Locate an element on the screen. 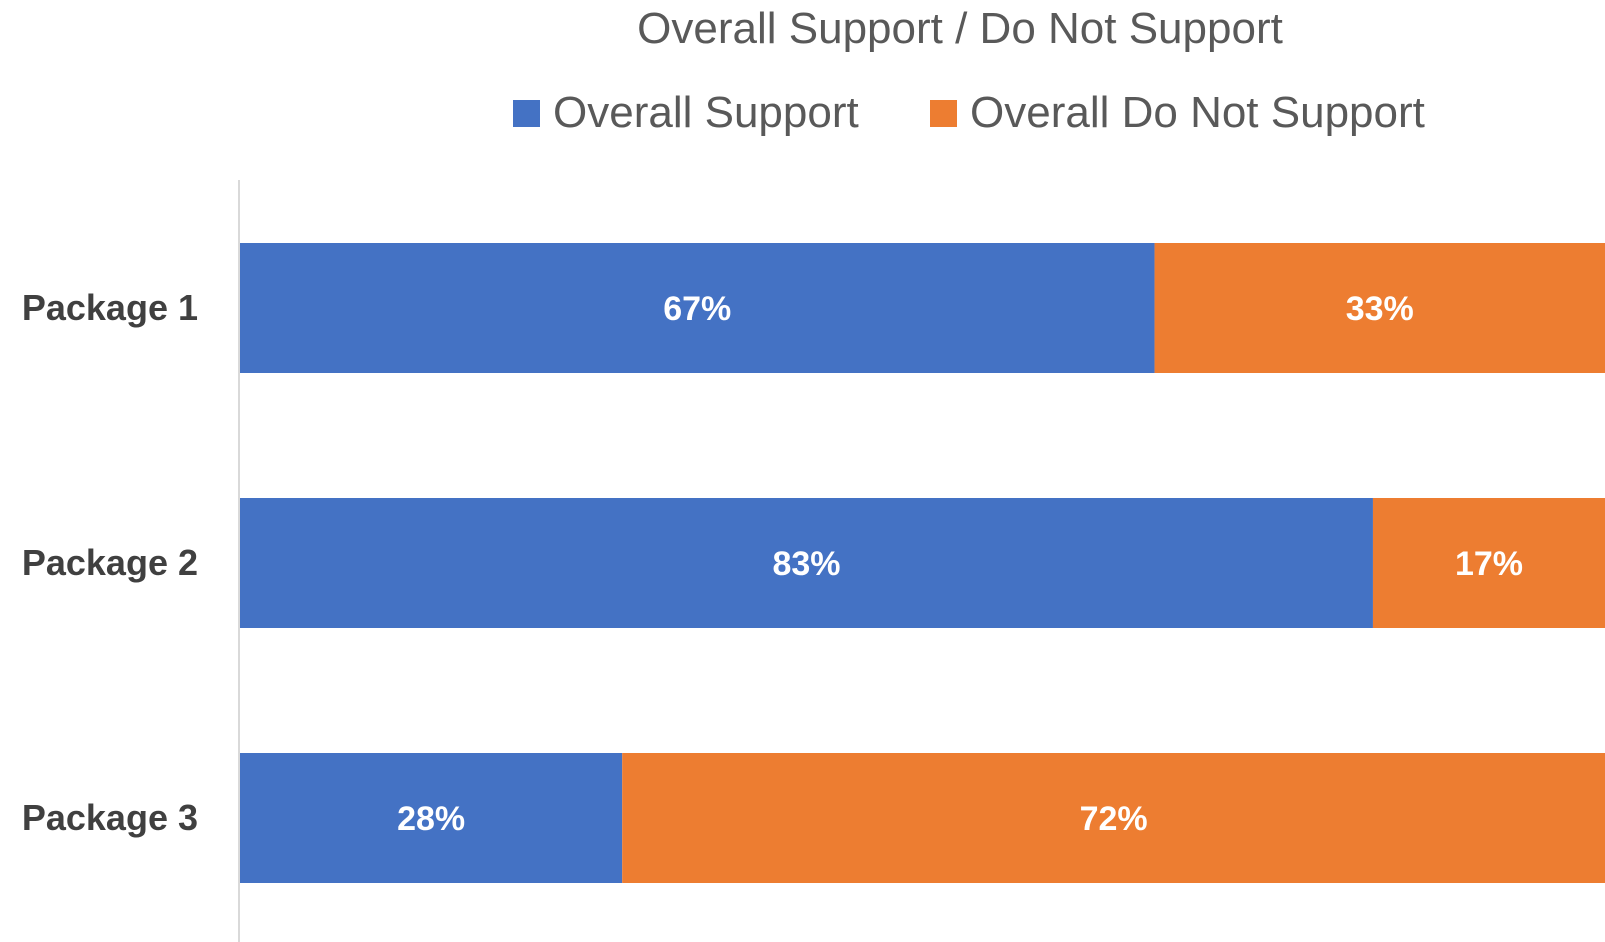 This screenshot has width=1605, height=942. legend: Overall Support Overall Do Not Support is located at coordinates (969, 112).